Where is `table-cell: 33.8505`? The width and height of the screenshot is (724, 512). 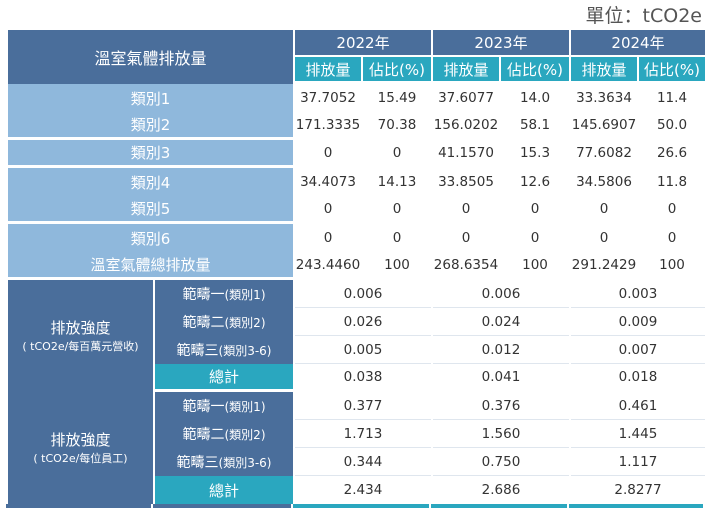
table-cell: 33.8505 is located at coordinates (466, 182).